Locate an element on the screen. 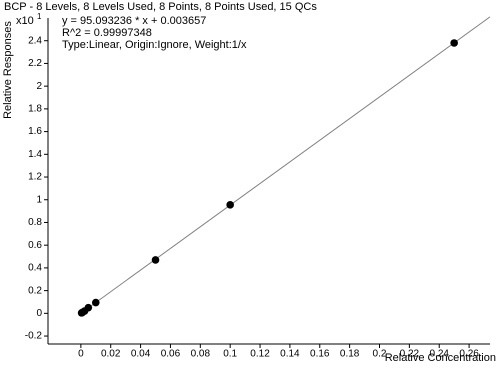 Image resolution: width=502 pixels, height=369 pixels. x-tick-label: 0.24 is located at coordinates (439, 354).